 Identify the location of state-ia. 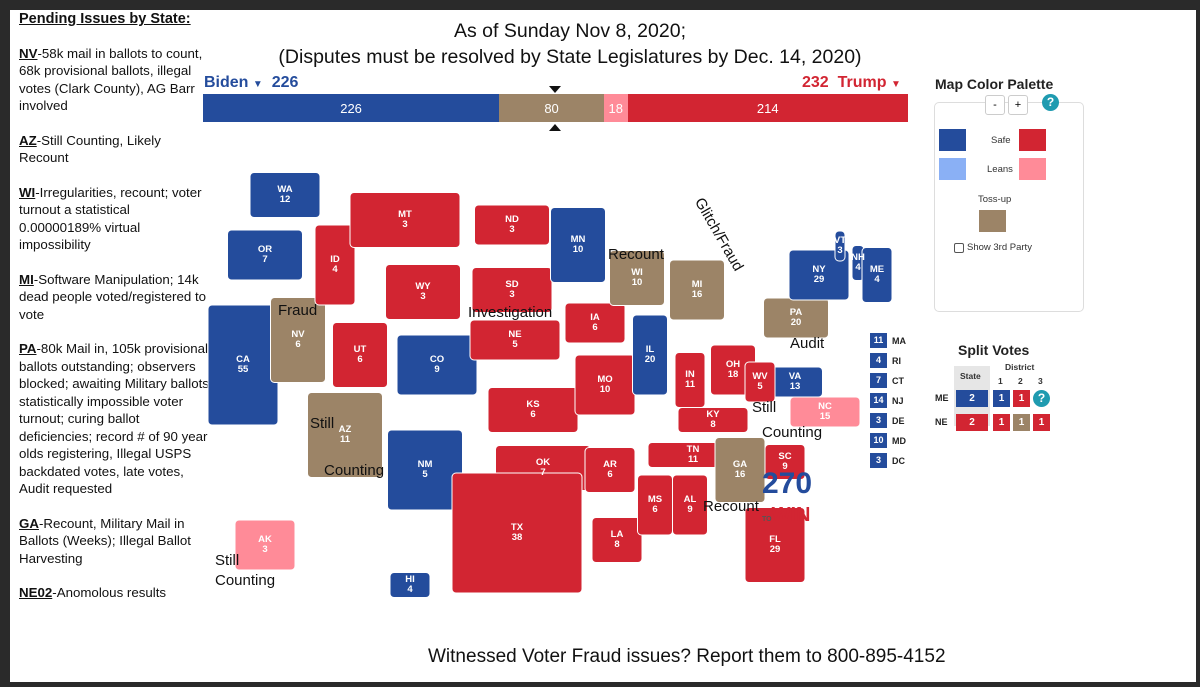
(595, 323).